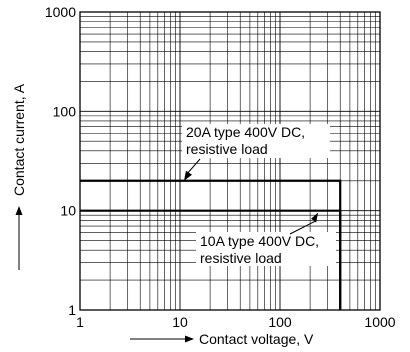 Image resolution: width=410 pixels, height=352 pixels. What do you see at coordinates (180, 322) in the screenshot?
I see `x-tick-label: 10` at bounding box center [180, 322].